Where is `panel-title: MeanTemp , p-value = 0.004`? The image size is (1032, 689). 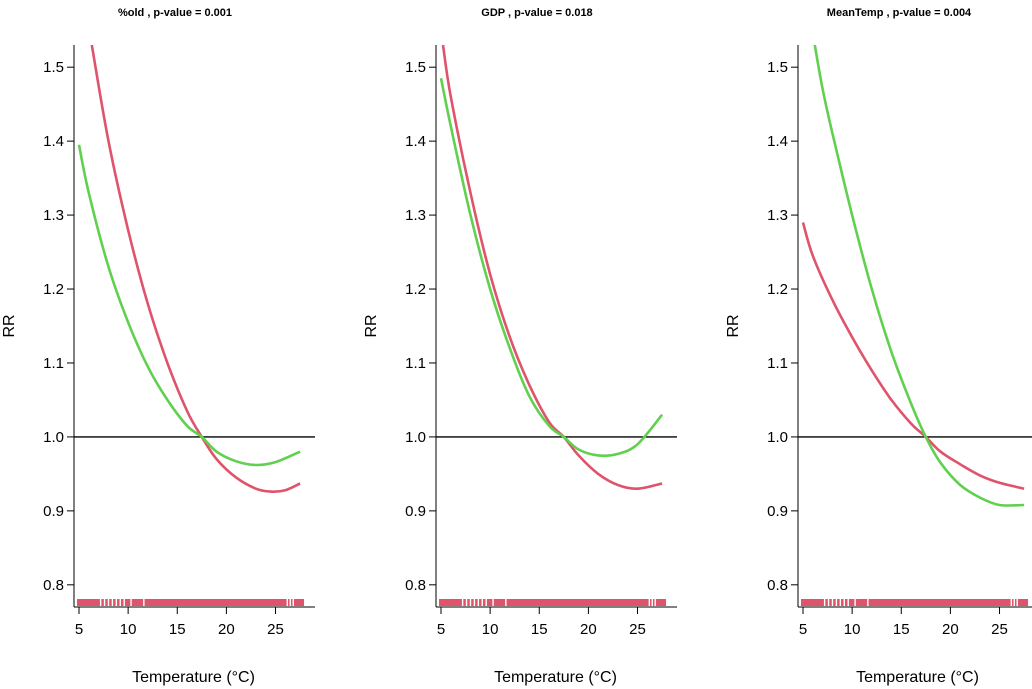 panel-title: MeanTemp , p-value = 0.004 is located at coordinates (899, 13).